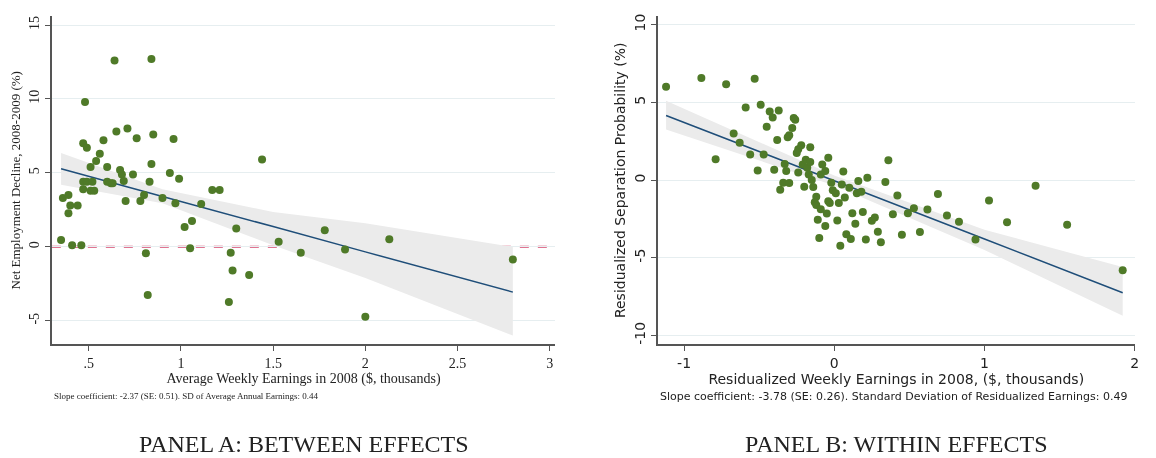 This screenshot has width=1156, height=458. What do you see at coordinates (684, 363) in the screenshot?
I see `x-tick-label: -1` at bounding box center [684, 363].